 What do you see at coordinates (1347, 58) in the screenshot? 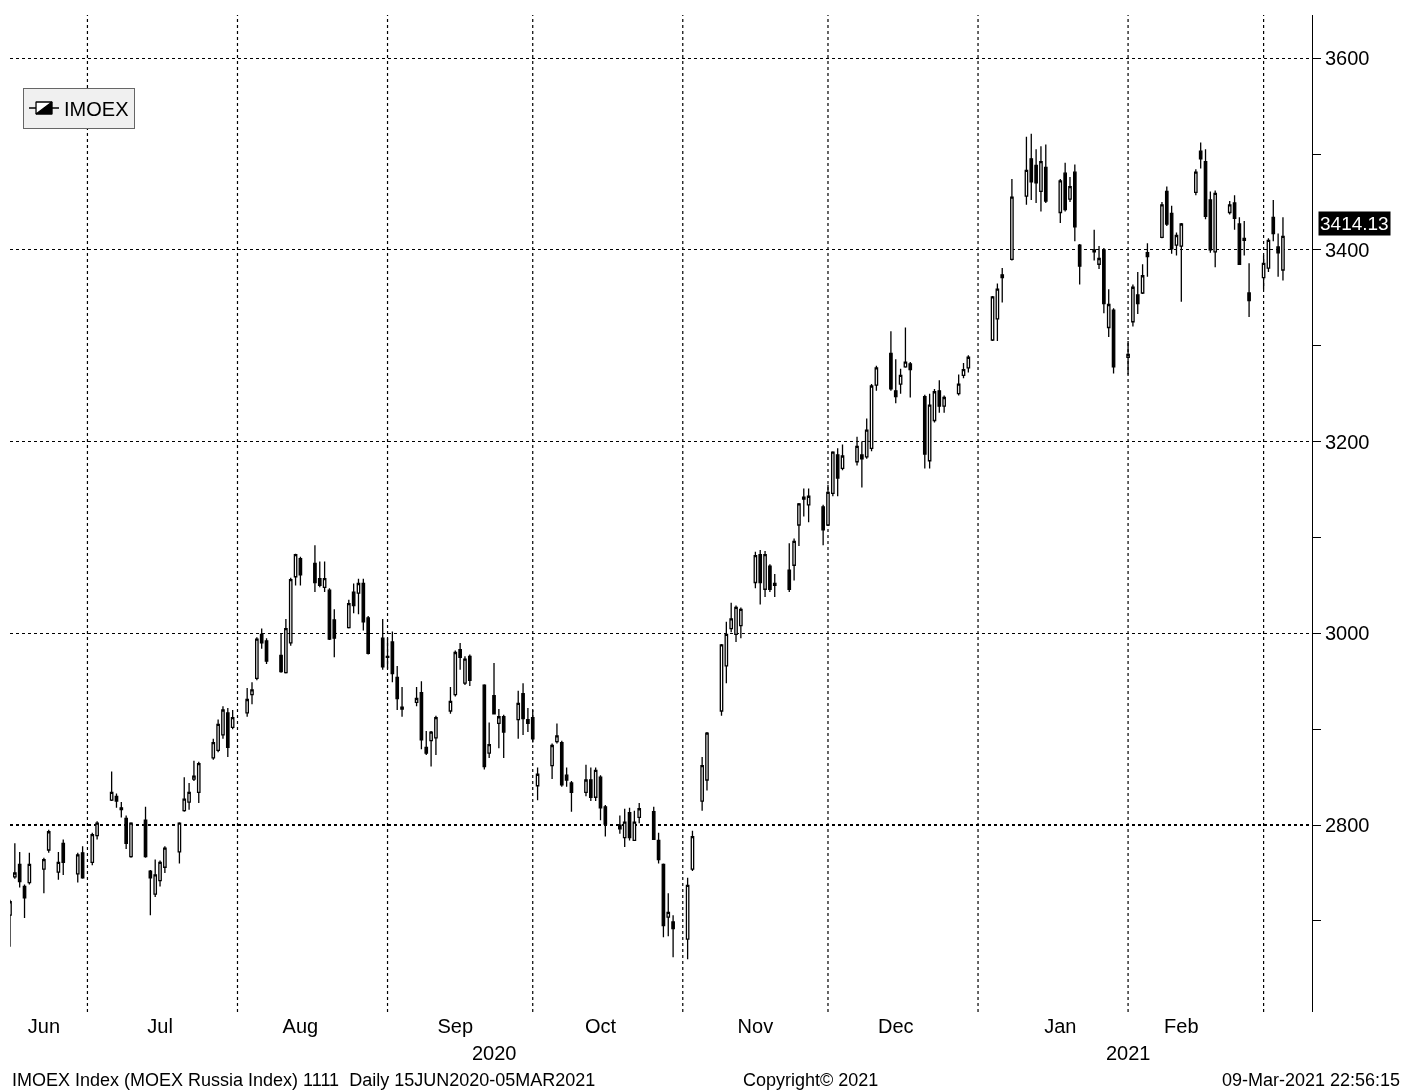
I see `y-tick-label: 3600` at bounding box center [1347, 58].